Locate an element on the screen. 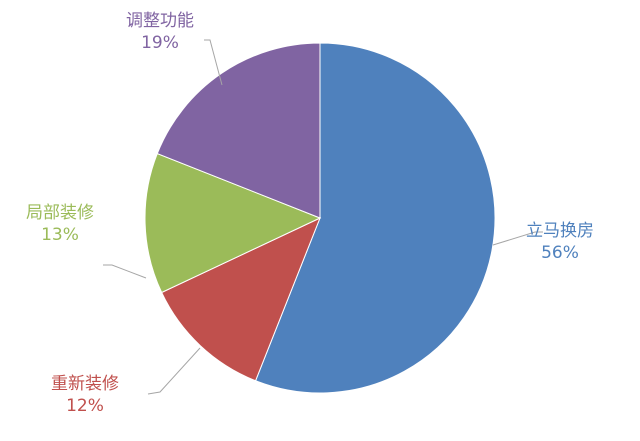  slice-value-label: 13% is located at coordinates (60, 235).